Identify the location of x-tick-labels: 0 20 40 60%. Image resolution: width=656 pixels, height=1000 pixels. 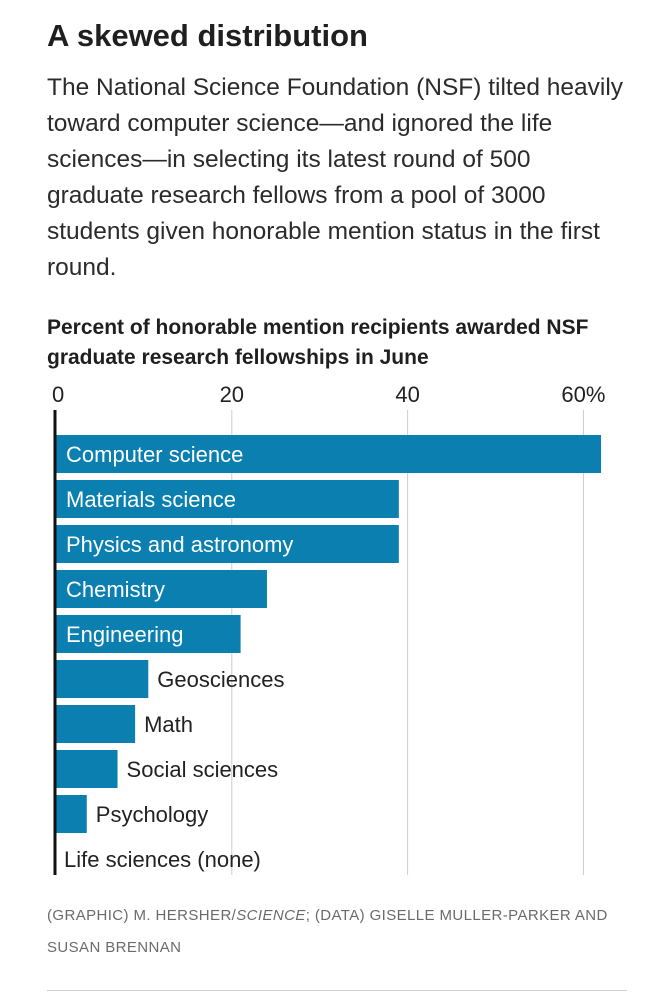
(328, 394).